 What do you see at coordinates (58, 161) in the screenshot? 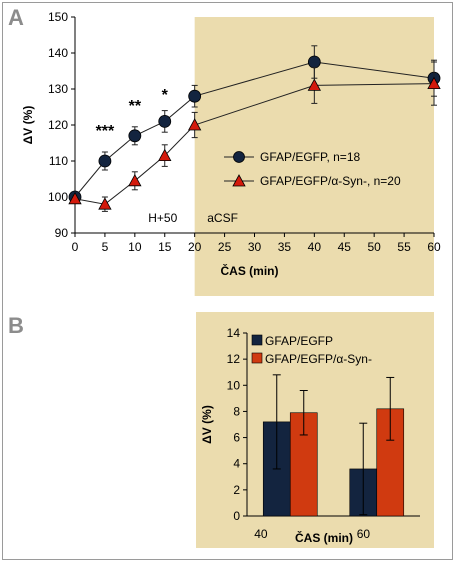
I see `panel-a-y-tick-label: 110` at bounding box center [58, 161].